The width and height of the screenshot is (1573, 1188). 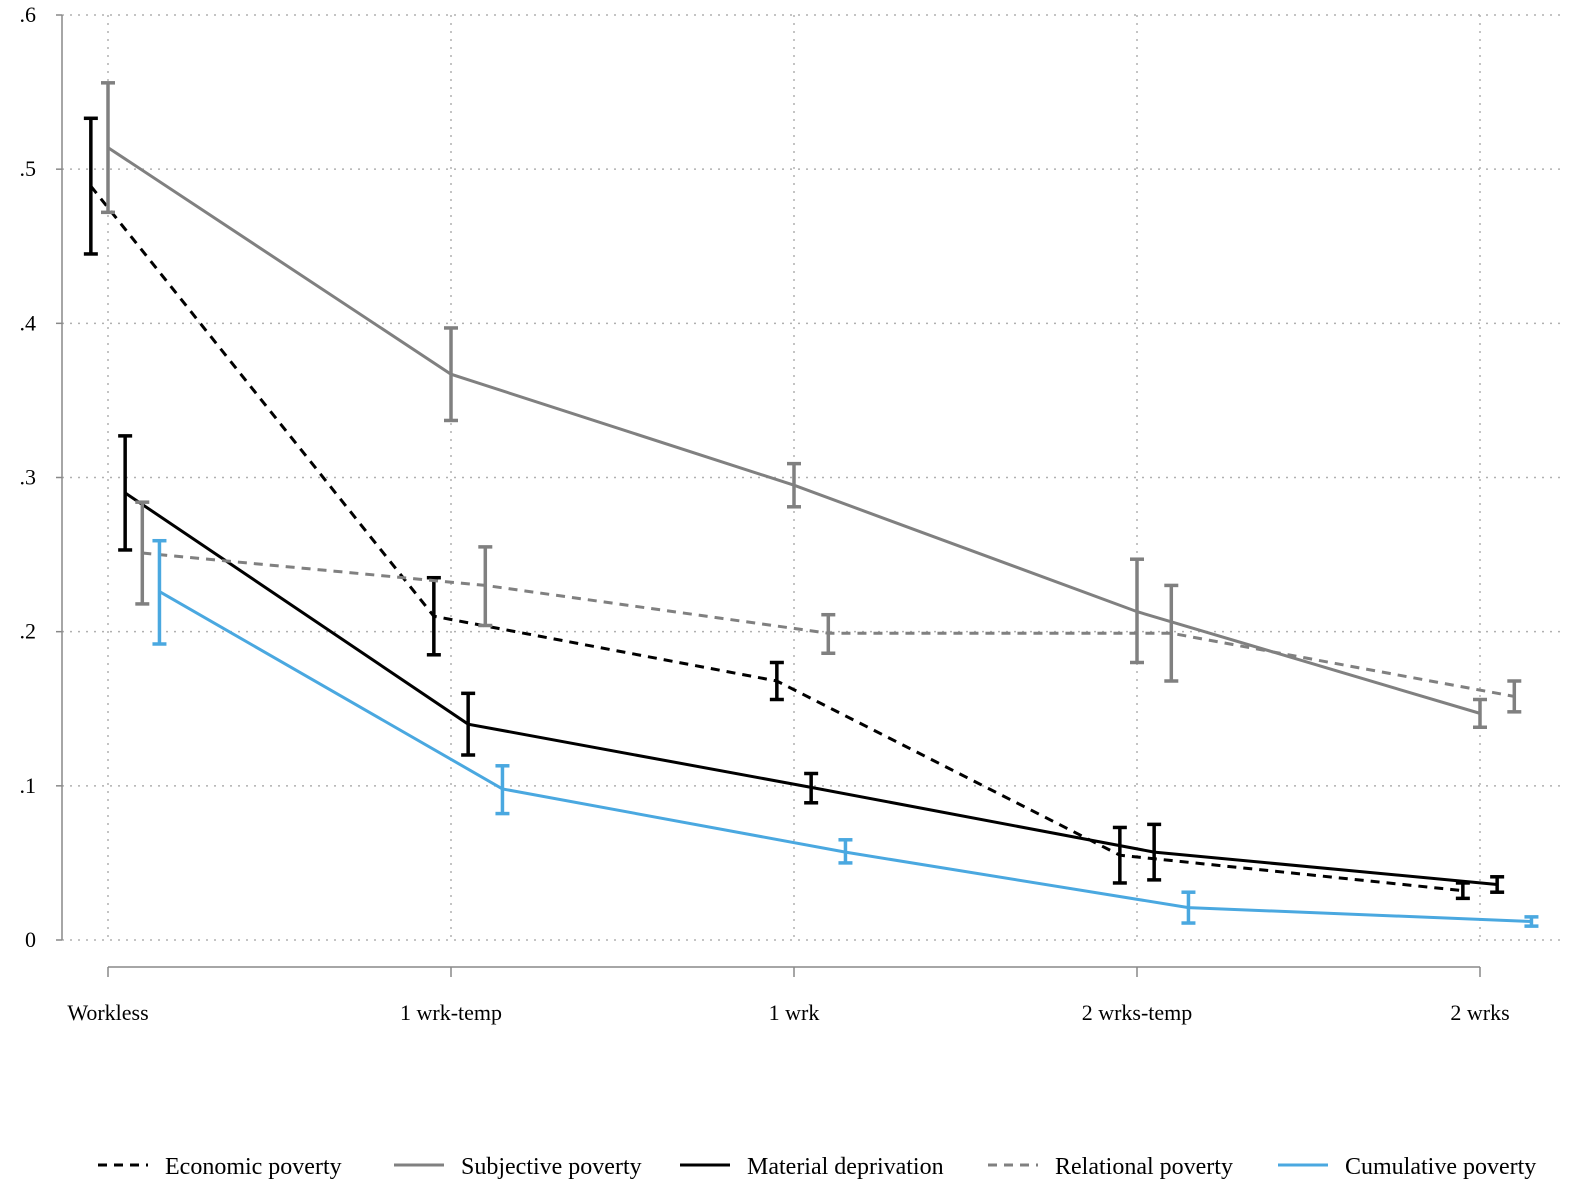 What do you see at coordinates (28, 785) in the screenshot?
I see `y-tick-label: .1` at bounding box center [28, 785].